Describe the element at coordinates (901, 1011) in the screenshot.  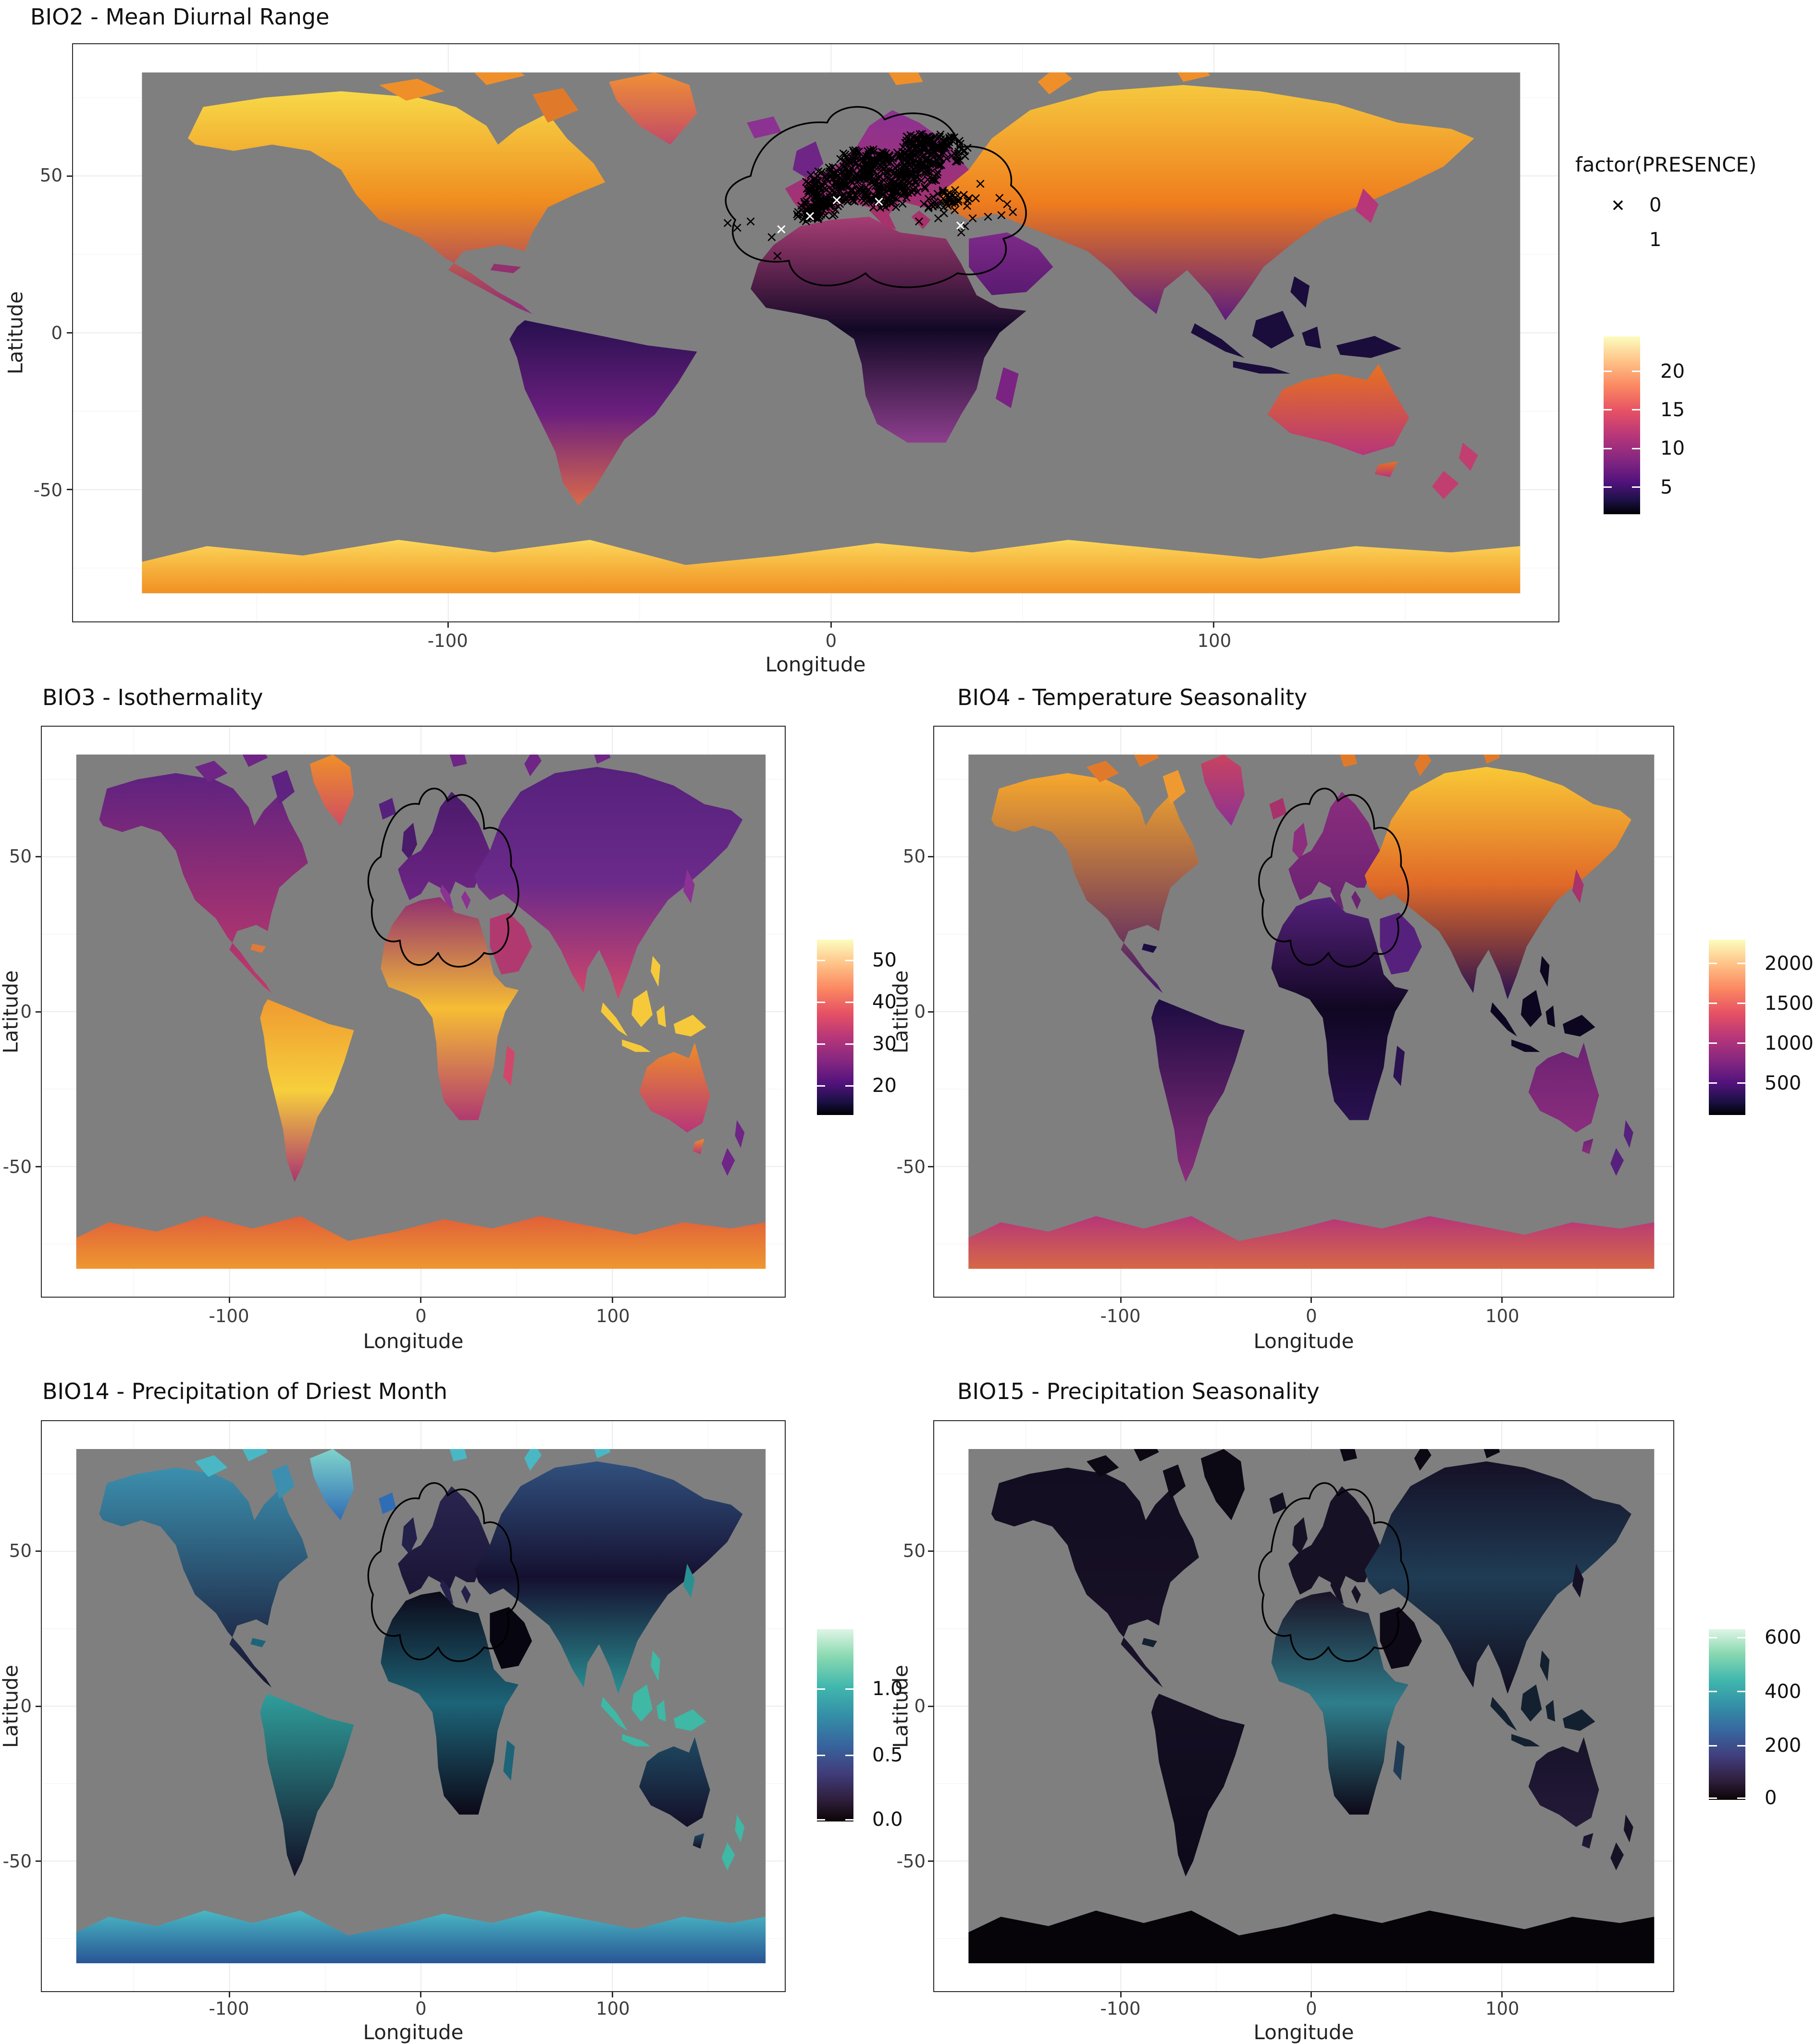
I see `y-axis-title-bio4: Latitude` at that location.